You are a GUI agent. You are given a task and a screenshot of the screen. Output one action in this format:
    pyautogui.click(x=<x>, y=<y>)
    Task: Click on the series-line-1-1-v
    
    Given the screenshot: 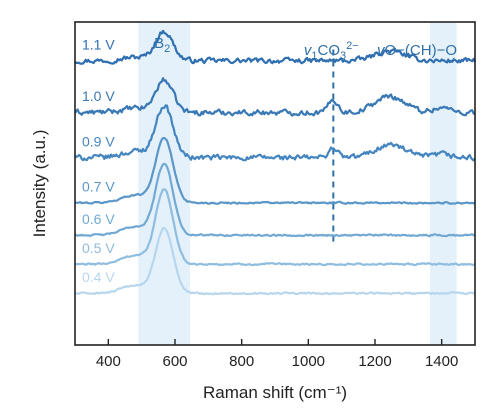 What is the action you would take?
    pyautogui.click(x=275, y=47)
    